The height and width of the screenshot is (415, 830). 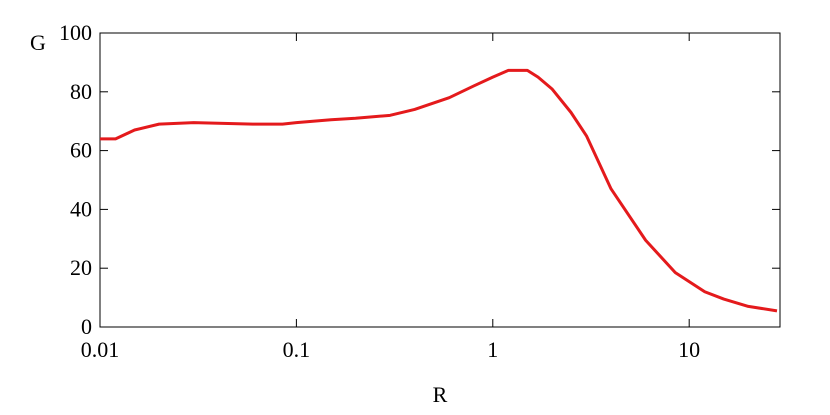 I want to click on x-tick-label: 1, so click(x=492, y=349).